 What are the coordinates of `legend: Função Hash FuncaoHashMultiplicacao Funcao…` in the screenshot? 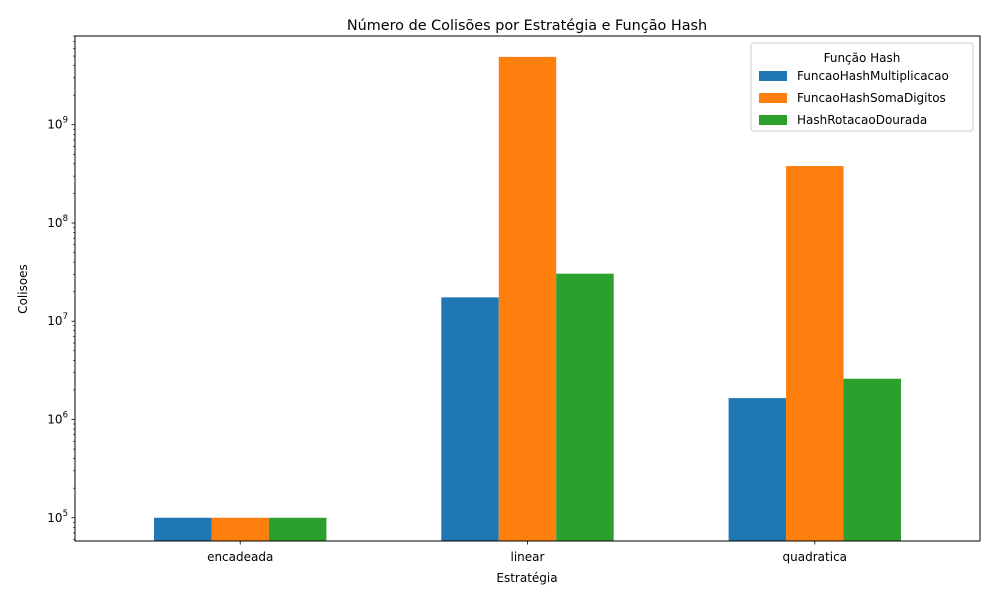 It's located at (862, 87).